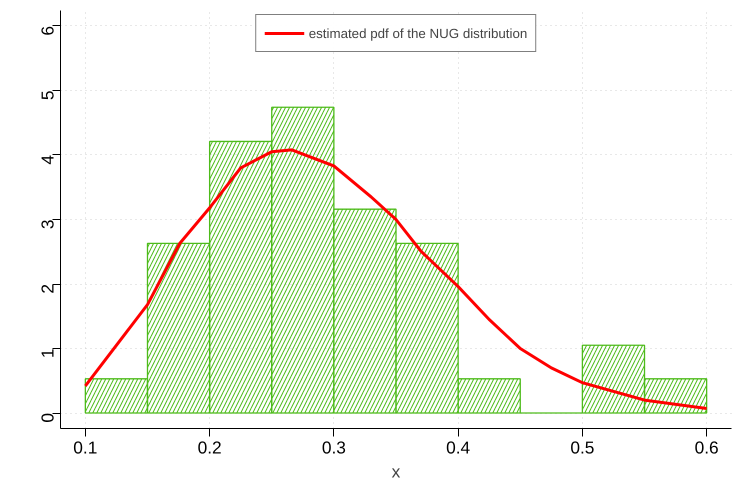 This screenshot has height=488, width=741. Describe the element at coordinates (48, 418) in the screenshot. I see `y-tick-label: 0` at that location.